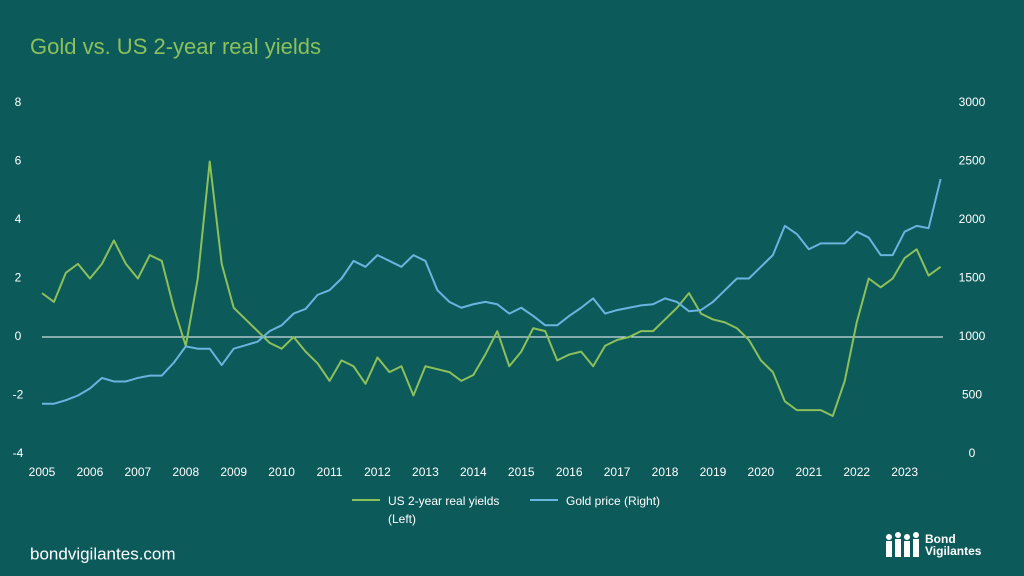  I want to click on legend-item: US 2-year real yields (Left), so click(437, 510).